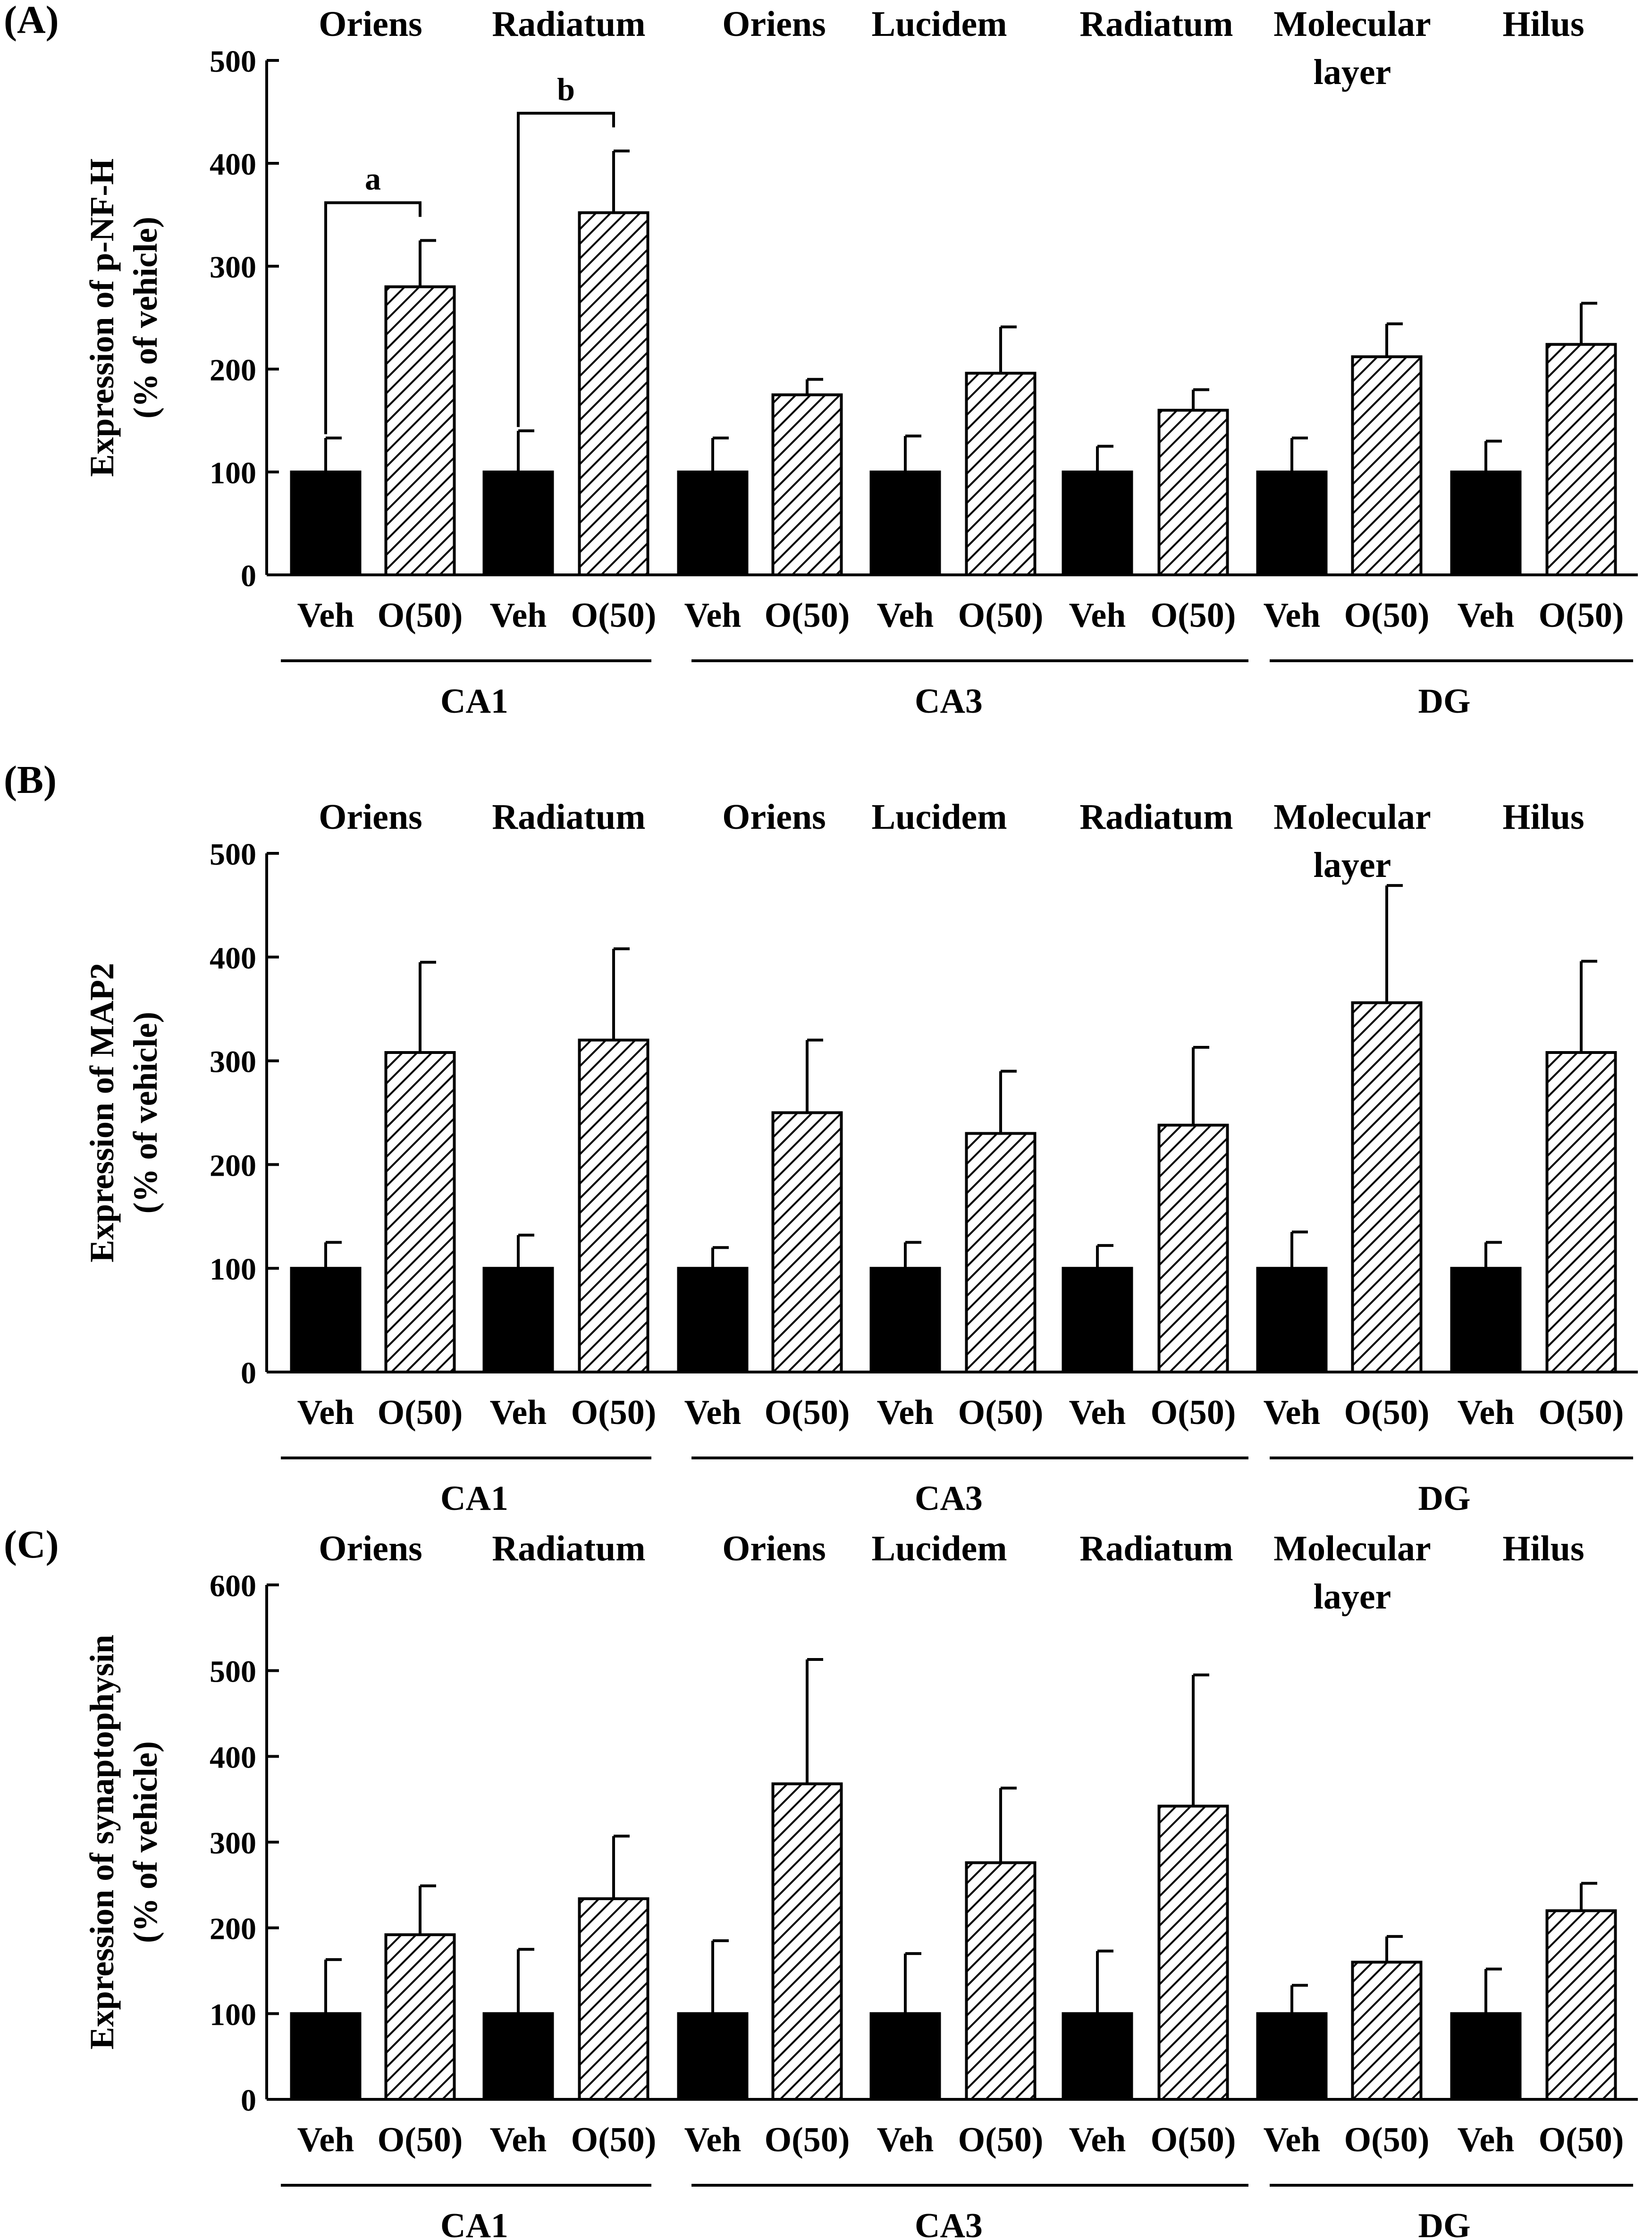 The width and height of the screenshot is (1652, 2240). I want to click on y-axis-title-line: Expression of MAP2, so click(102, 1113).